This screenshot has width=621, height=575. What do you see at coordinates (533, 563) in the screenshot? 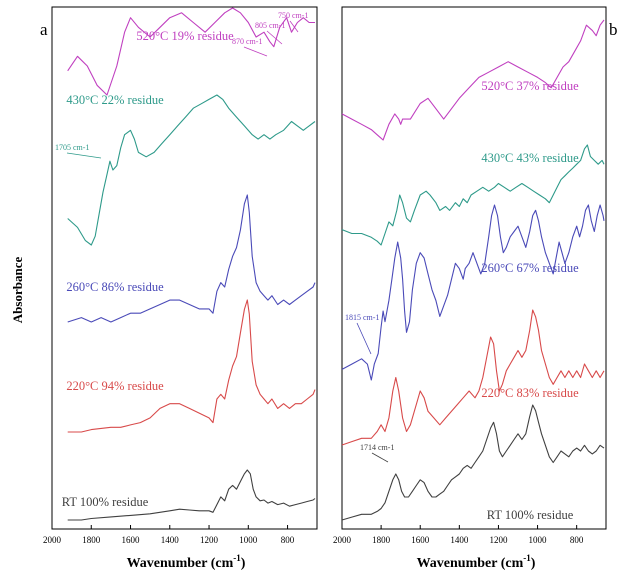
I see `x-axis-label-b-end: )` at bounding box center [533, 563].